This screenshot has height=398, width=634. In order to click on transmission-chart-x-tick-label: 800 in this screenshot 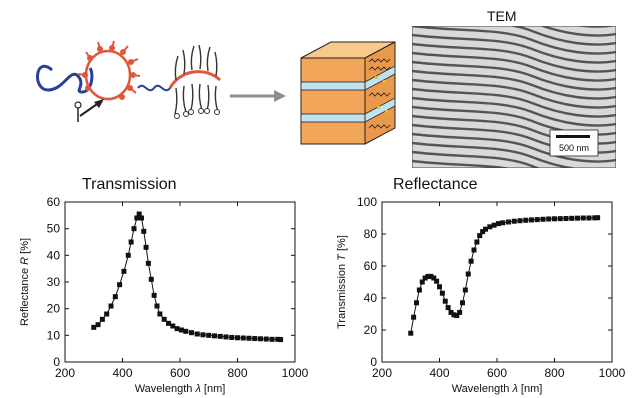, I will do `click(554, 373)`.